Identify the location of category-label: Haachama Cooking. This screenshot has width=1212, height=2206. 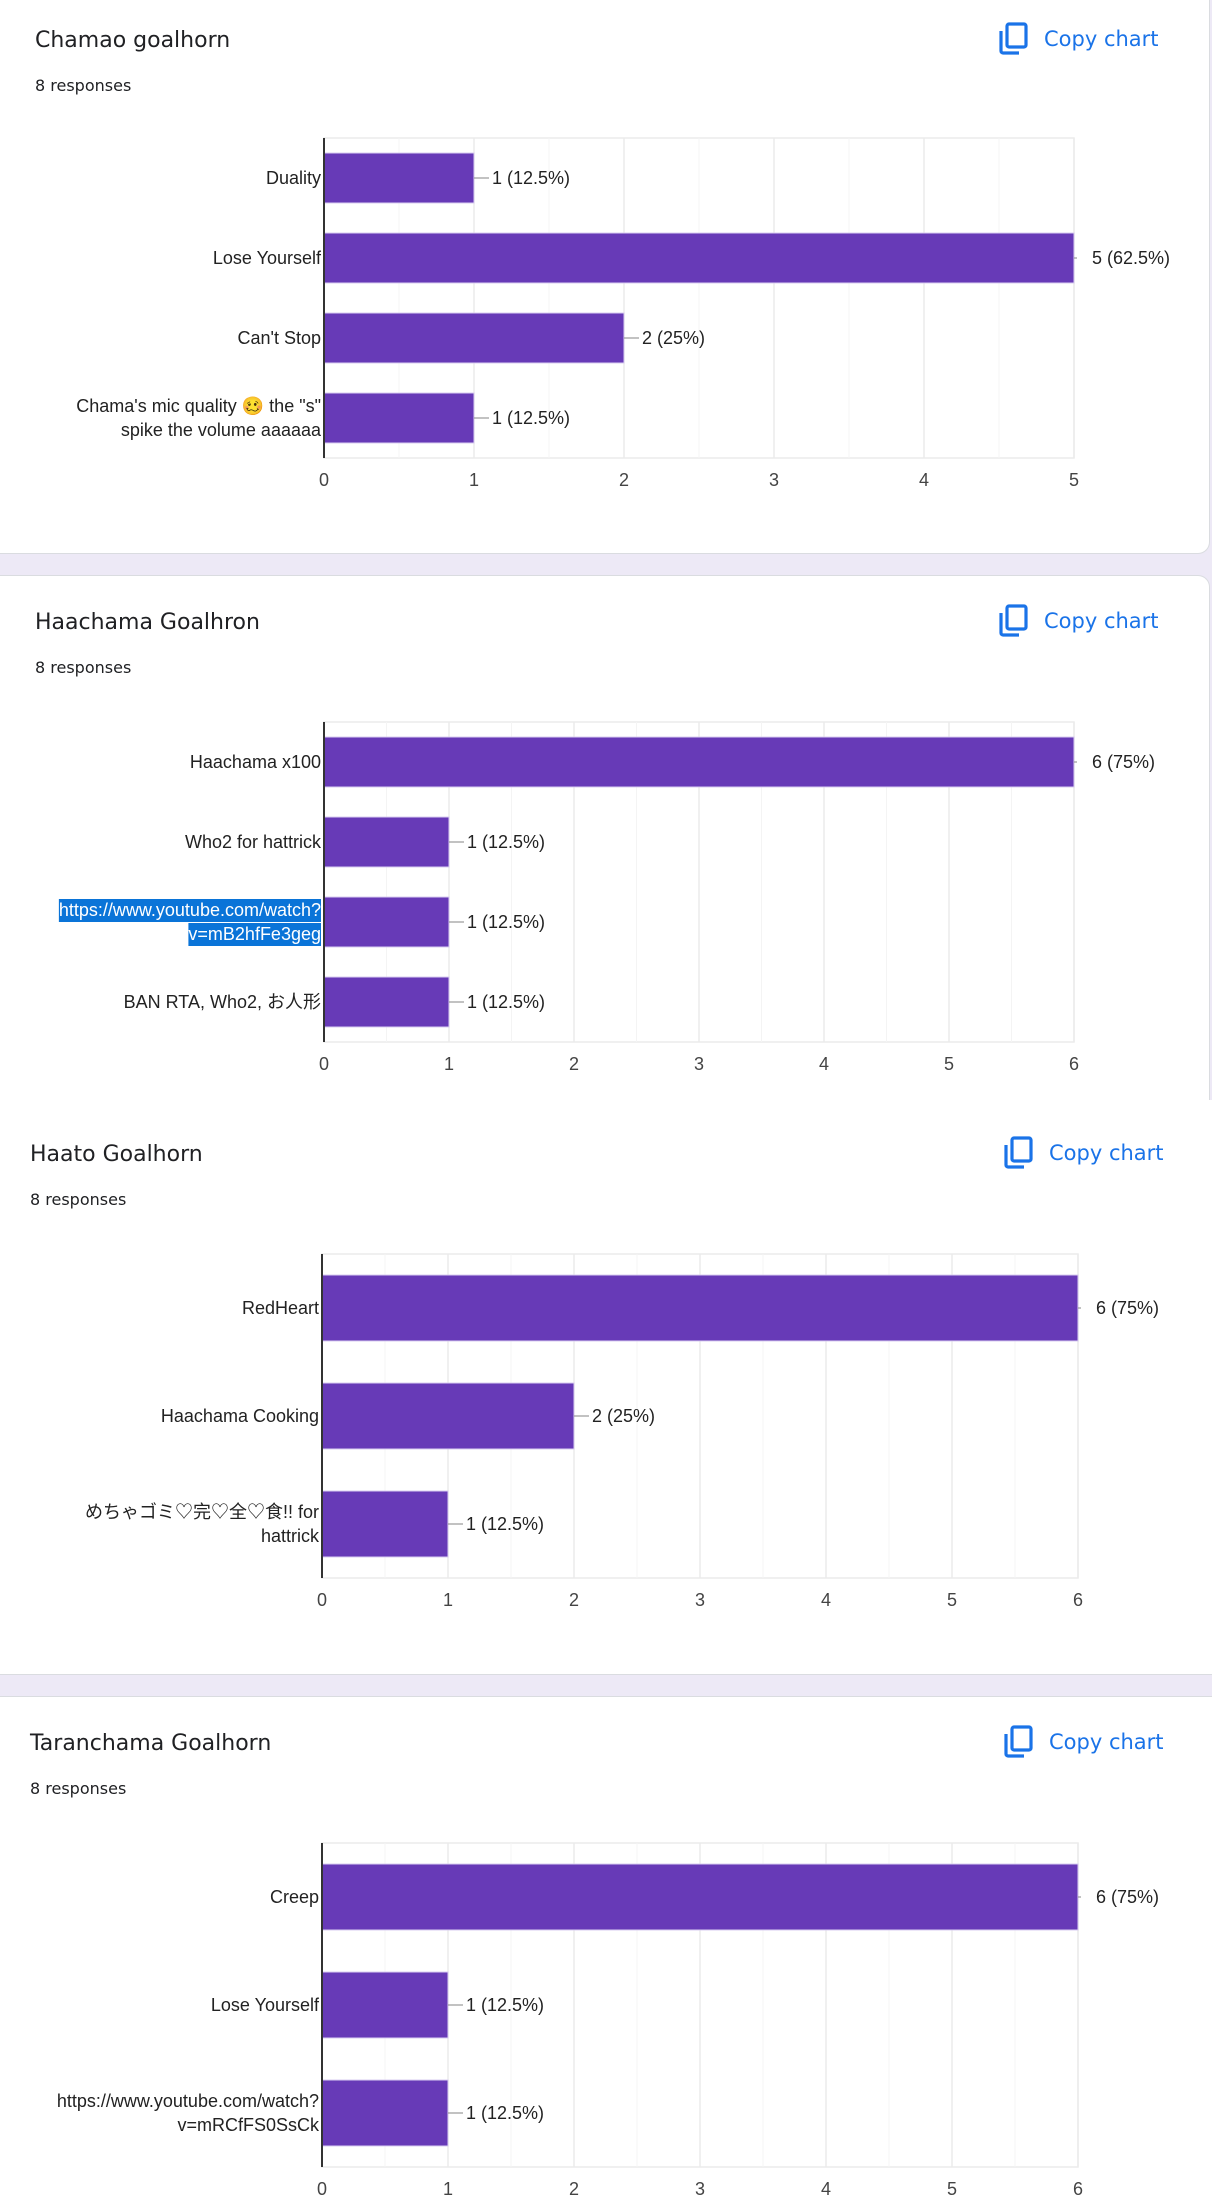
(240, 1416).